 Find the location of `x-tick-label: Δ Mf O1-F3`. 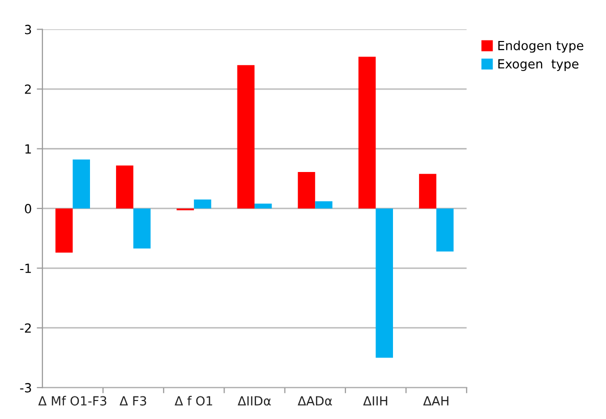

x-tick-label: Δ Mf O1-F3 is located at coordinates (72, 401).